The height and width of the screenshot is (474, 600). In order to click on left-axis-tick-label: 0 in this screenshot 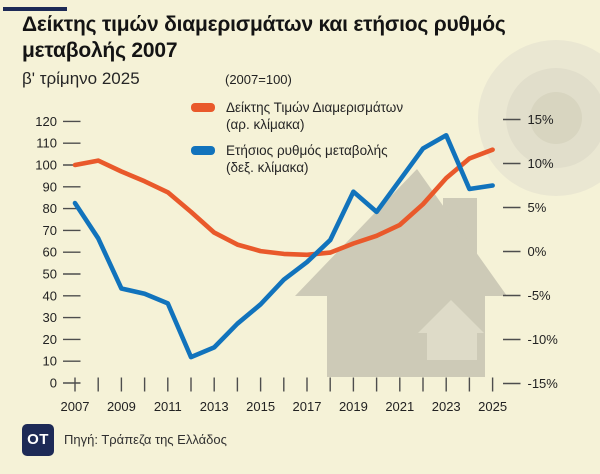, I will do `click(53, 383)`.